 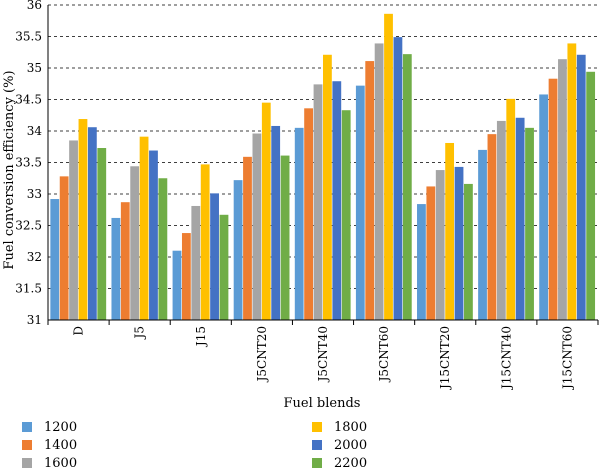 What do you see at coordinates (201, 337) in the screenshot?
I see `x-tick-label: J15` at bounding box center [201, 337].